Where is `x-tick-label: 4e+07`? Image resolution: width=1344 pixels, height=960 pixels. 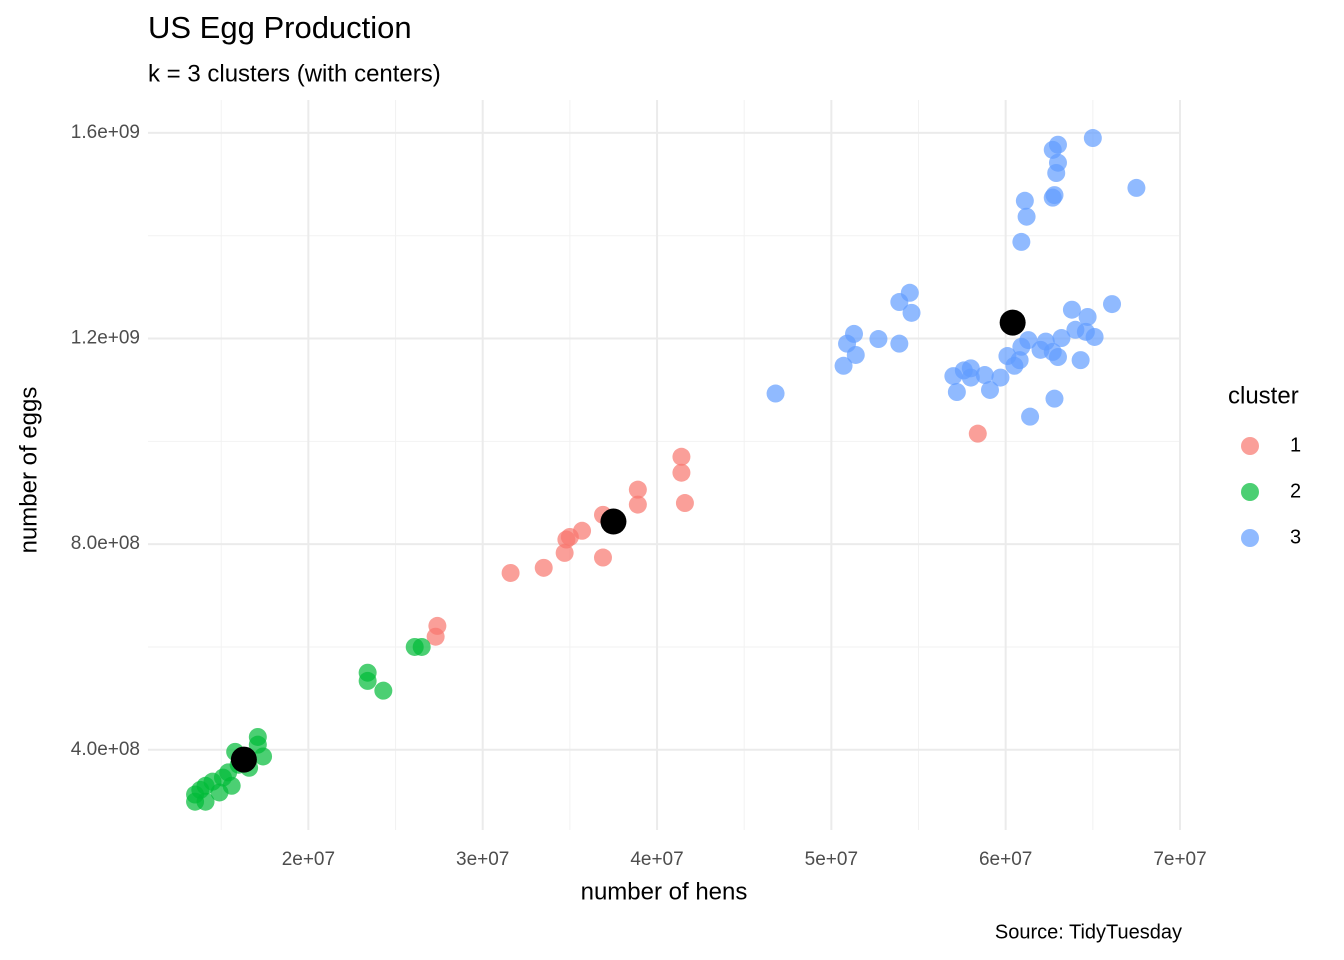
x-tick-label: 4e+07 is located at coordinates (656, 859).